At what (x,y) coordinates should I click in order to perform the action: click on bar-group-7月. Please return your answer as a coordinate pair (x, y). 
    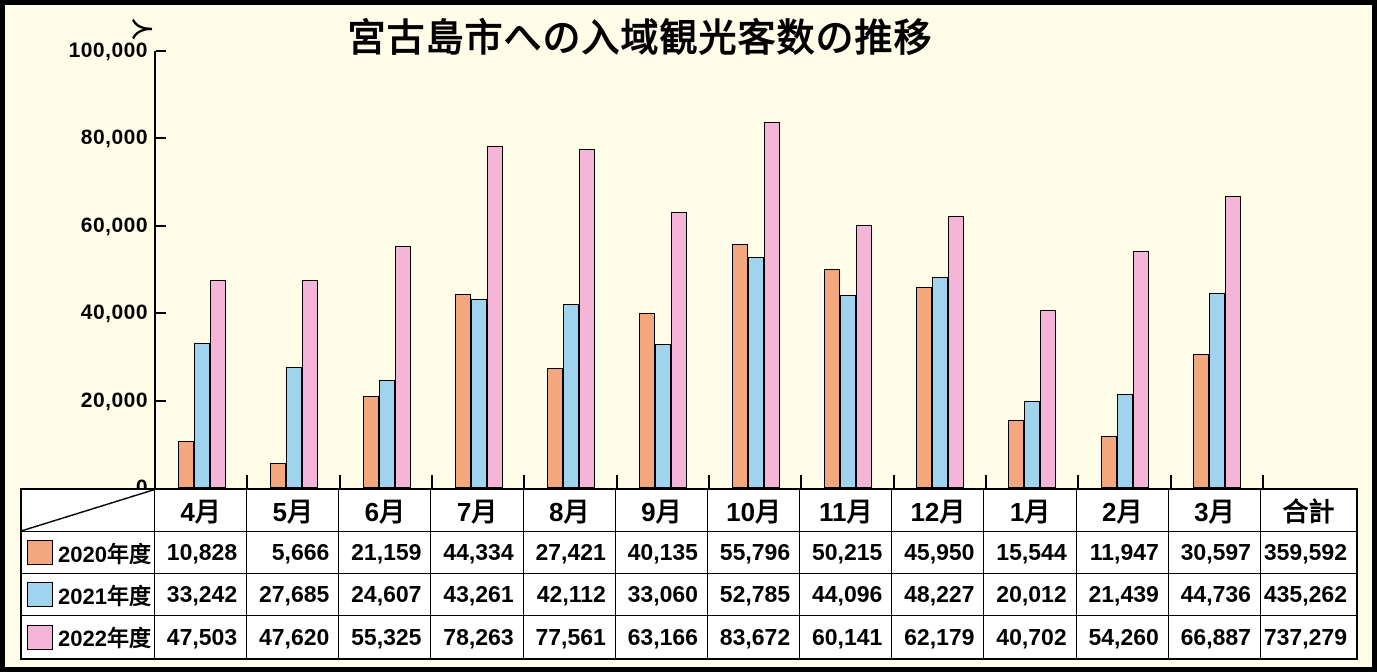
    Looking at the image, I should click on (479, 269).